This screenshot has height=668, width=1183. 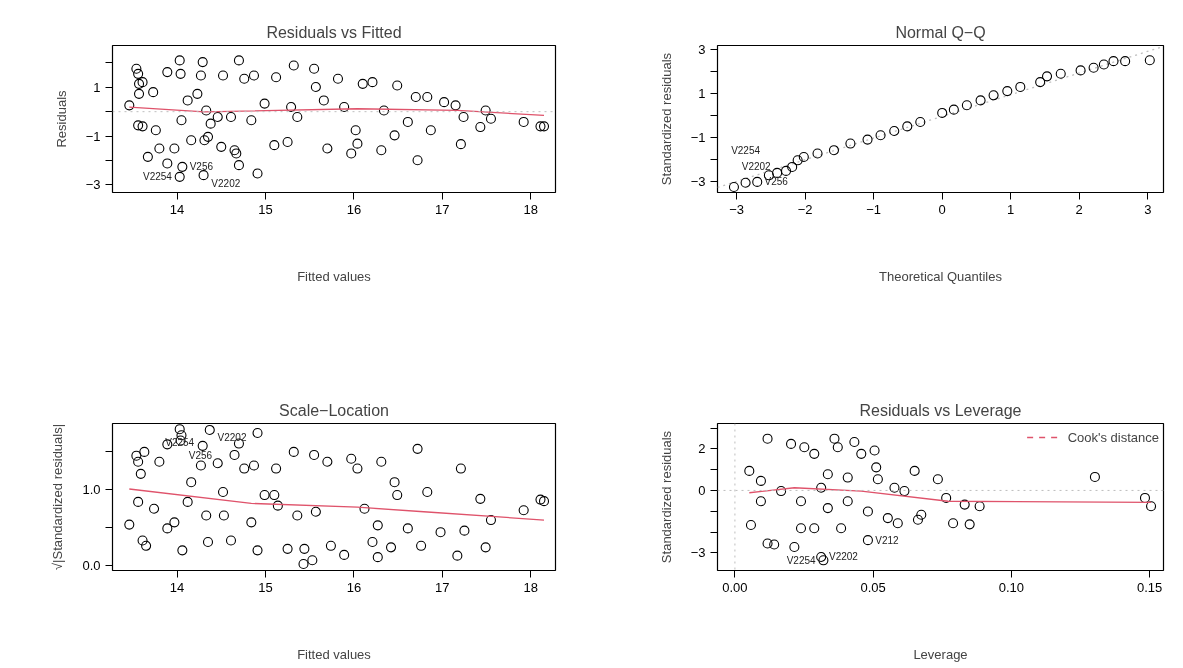 What do you see at coordinates (887, 540) in the screenshot?
I see `annotation: V212` at bounding box center [887, 540].